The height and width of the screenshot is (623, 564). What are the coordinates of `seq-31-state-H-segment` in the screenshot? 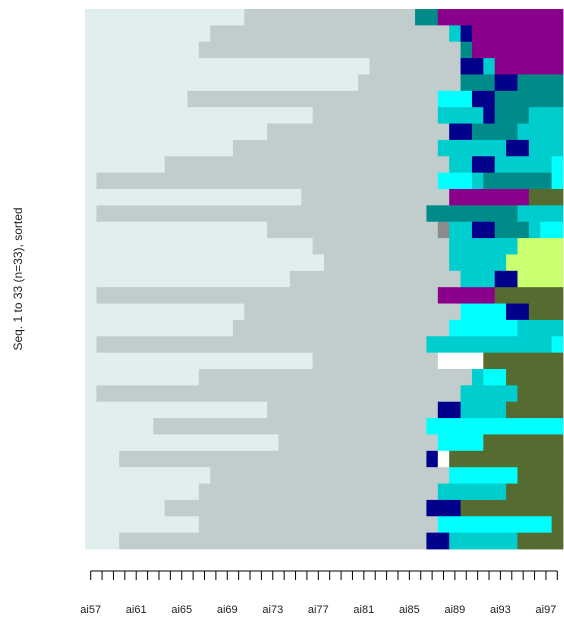 It's located at (512, 508).